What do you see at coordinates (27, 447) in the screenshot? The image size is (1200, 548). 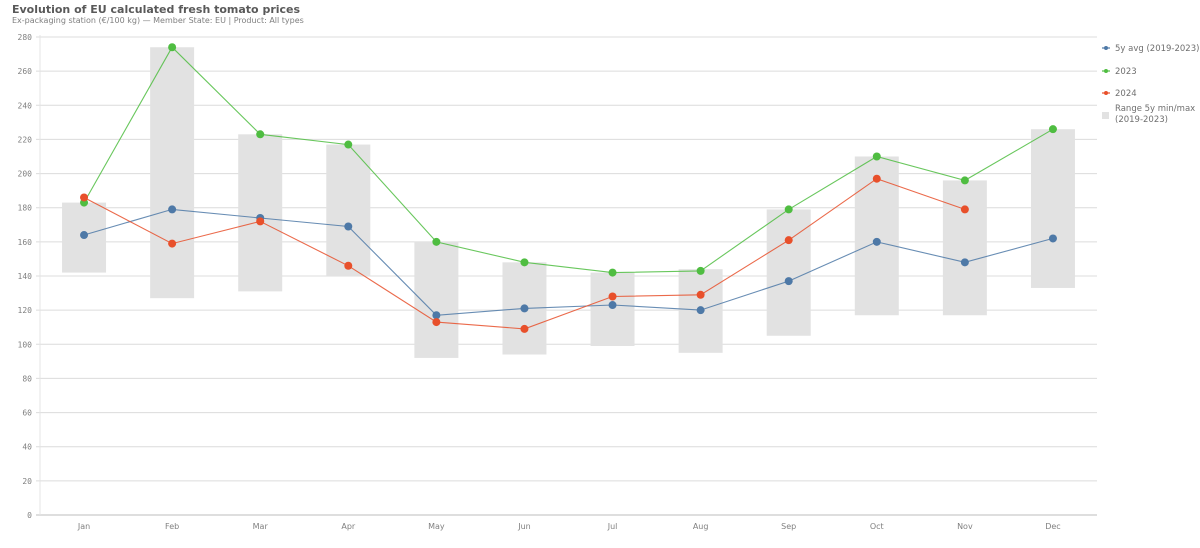 I see `y-tick-label: 40` at bounding box center [27, 447].